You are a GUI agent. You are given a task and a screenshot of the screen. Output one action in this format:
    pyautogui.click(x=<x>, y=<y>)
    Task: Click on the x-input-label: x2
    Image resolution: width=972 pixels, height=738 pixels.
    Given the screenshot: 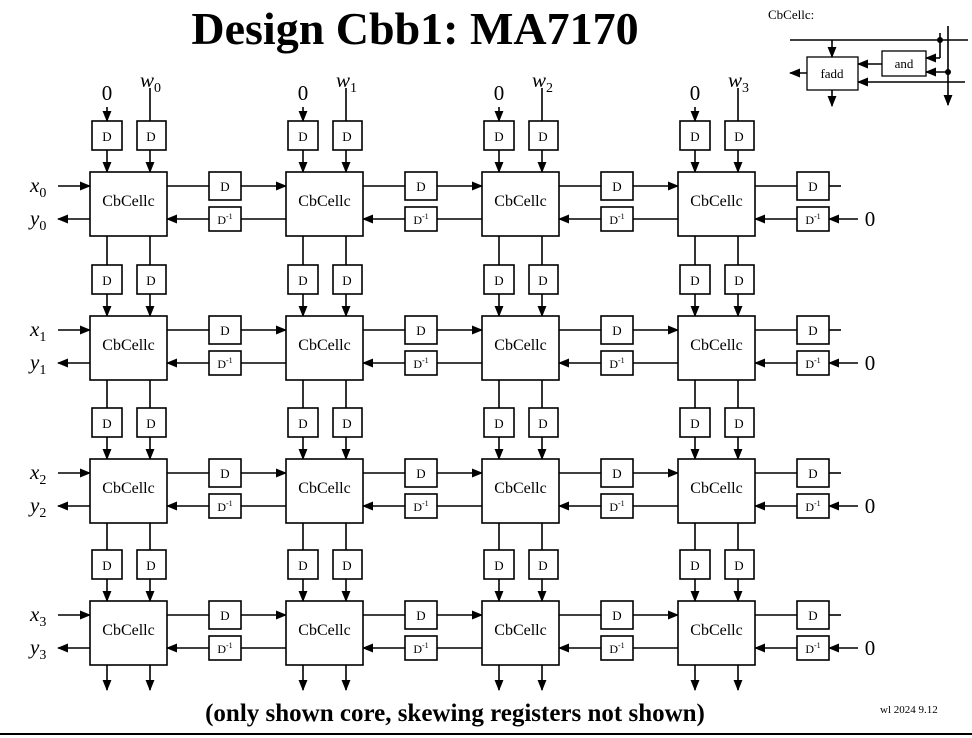 What is the action you would take?
    pyautogui.click(x=37, y=474)
    